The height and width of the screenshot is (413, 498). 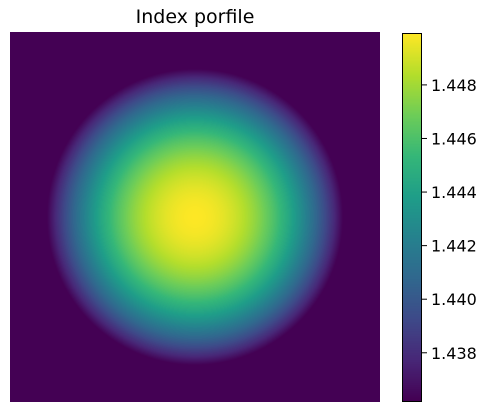 What do you see at coordinates (454, 85) in the screenshot?
I see `colorbar-tick-label: 1.448` at bounding box center [454, 85].